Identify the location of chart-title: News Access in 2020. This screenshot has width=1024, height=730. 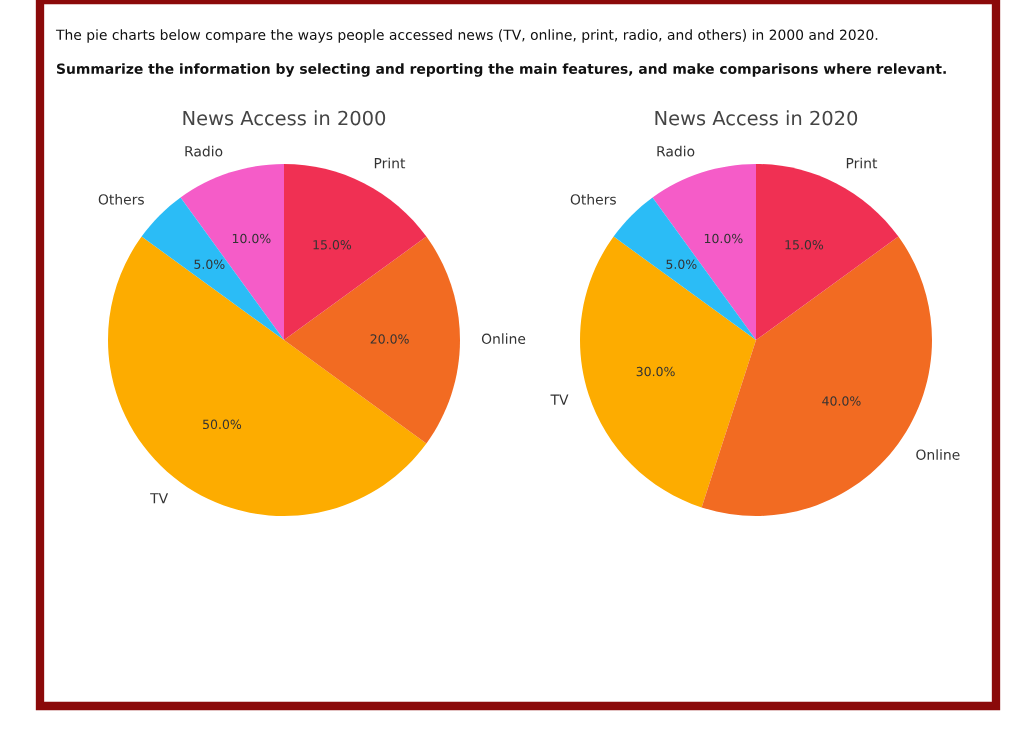
(756, 118).